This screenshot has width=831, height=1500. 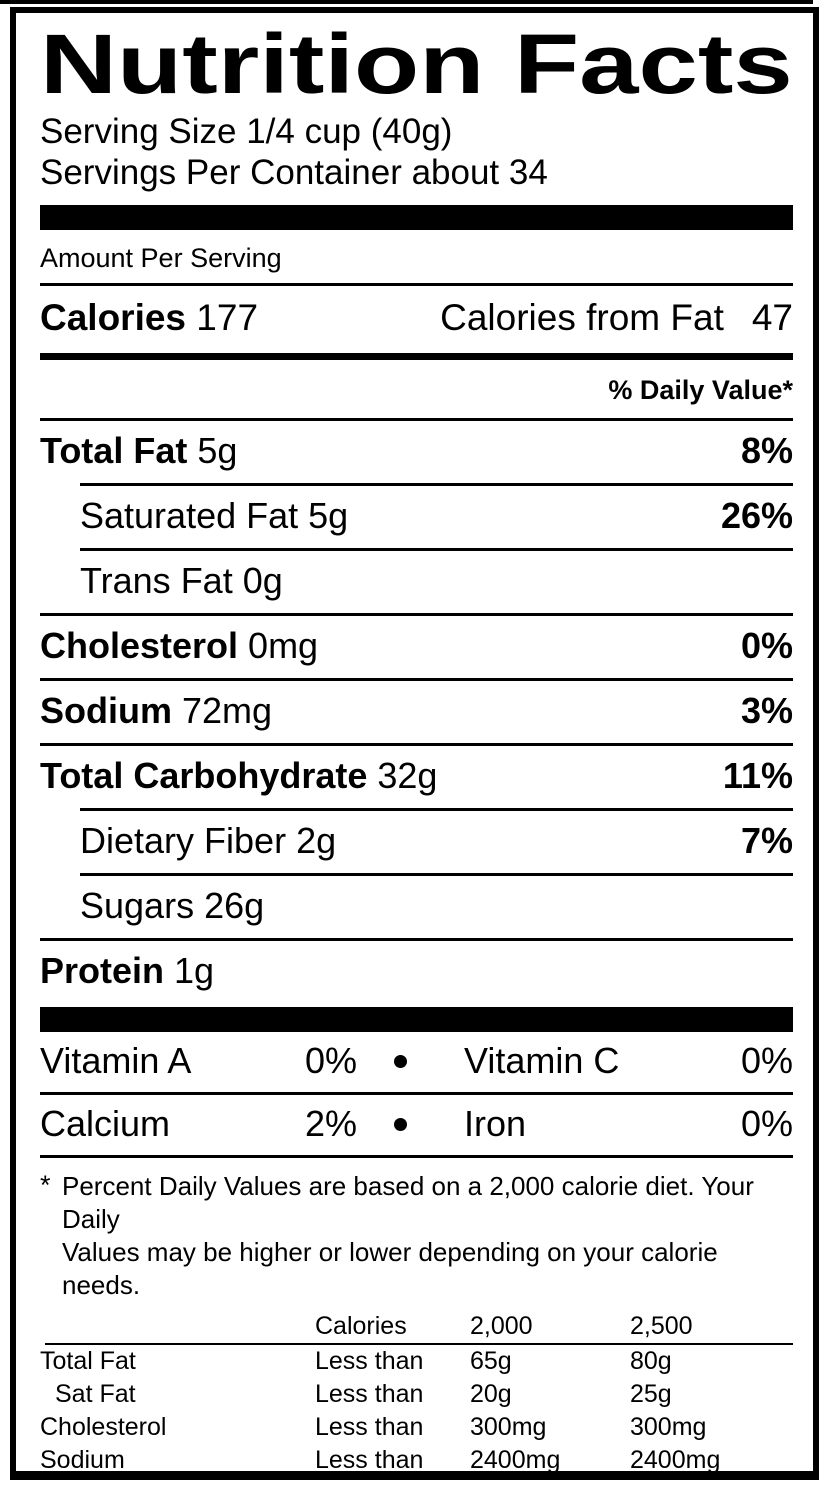 What do you see at coordinates (114, 450) in the screenshot?
I see `nutrient-name: Total Fat` at bounding box center [114, 450].